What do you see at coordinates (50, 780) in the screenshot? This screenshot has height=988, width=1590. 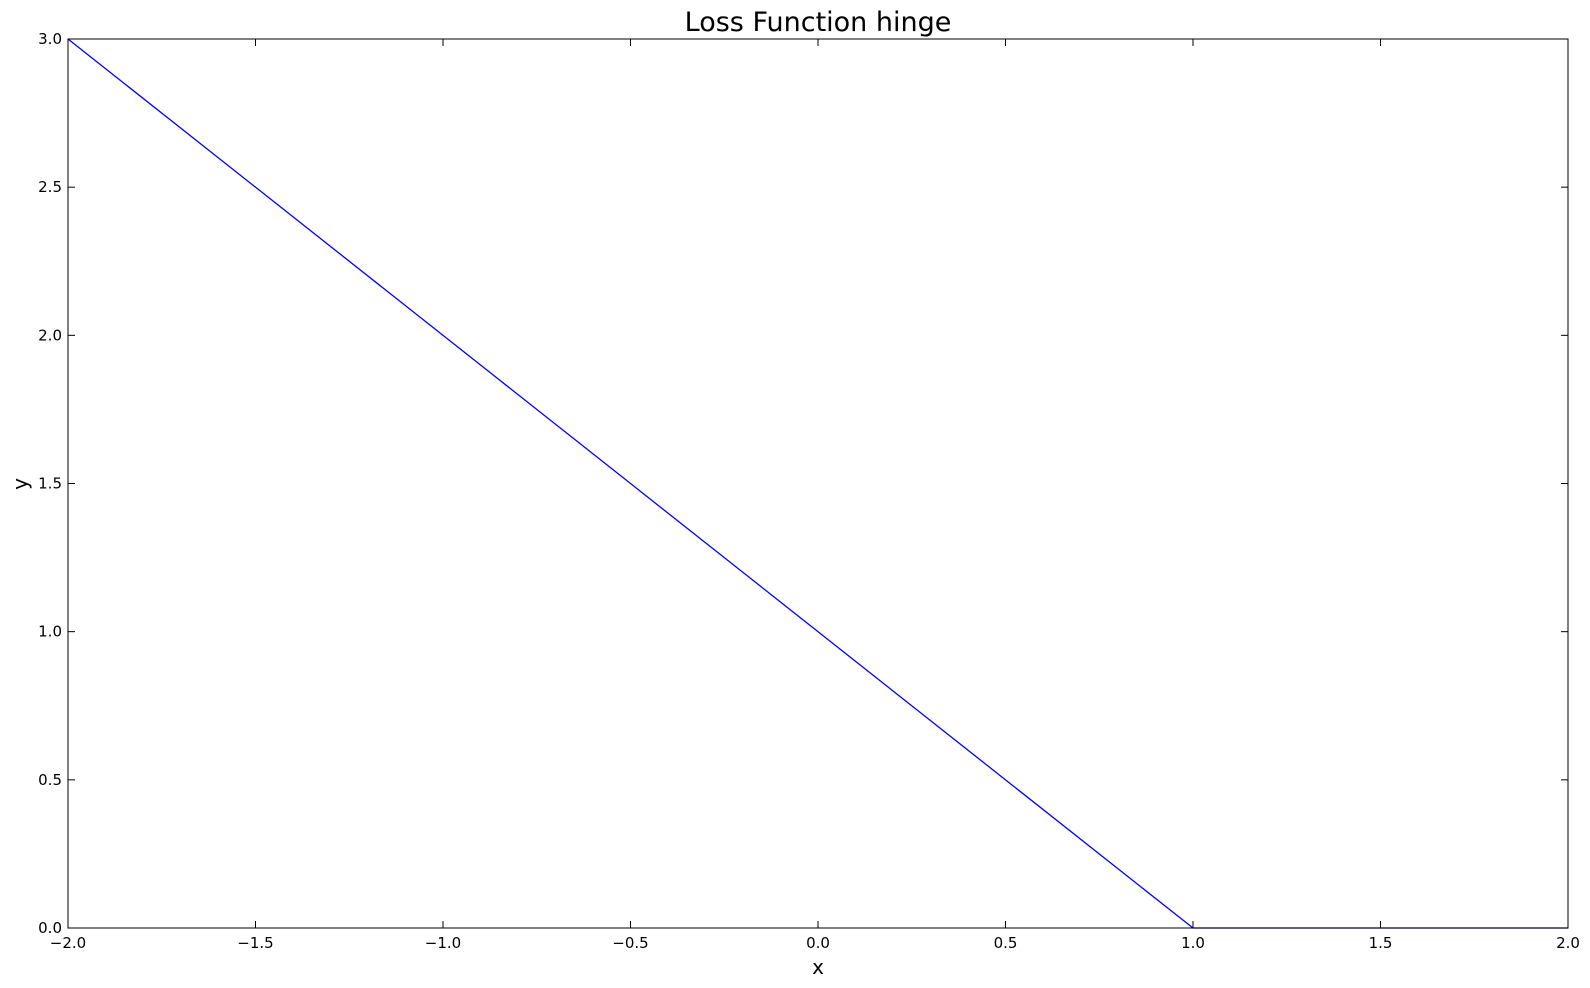 I see `y-tick-label-1: 0.5` at bounding box center [50, 780].